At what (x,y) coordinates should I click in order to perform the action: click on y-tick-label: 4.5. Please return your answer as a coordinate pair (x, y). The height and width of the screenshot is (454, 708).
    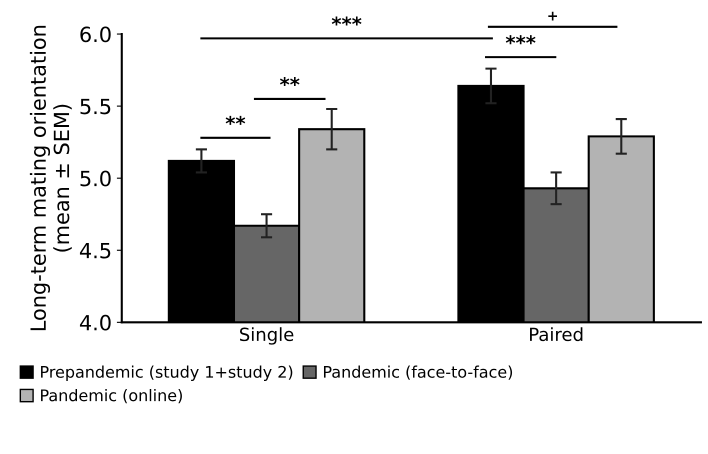
    Looking at the image, I should click on (95, 250).